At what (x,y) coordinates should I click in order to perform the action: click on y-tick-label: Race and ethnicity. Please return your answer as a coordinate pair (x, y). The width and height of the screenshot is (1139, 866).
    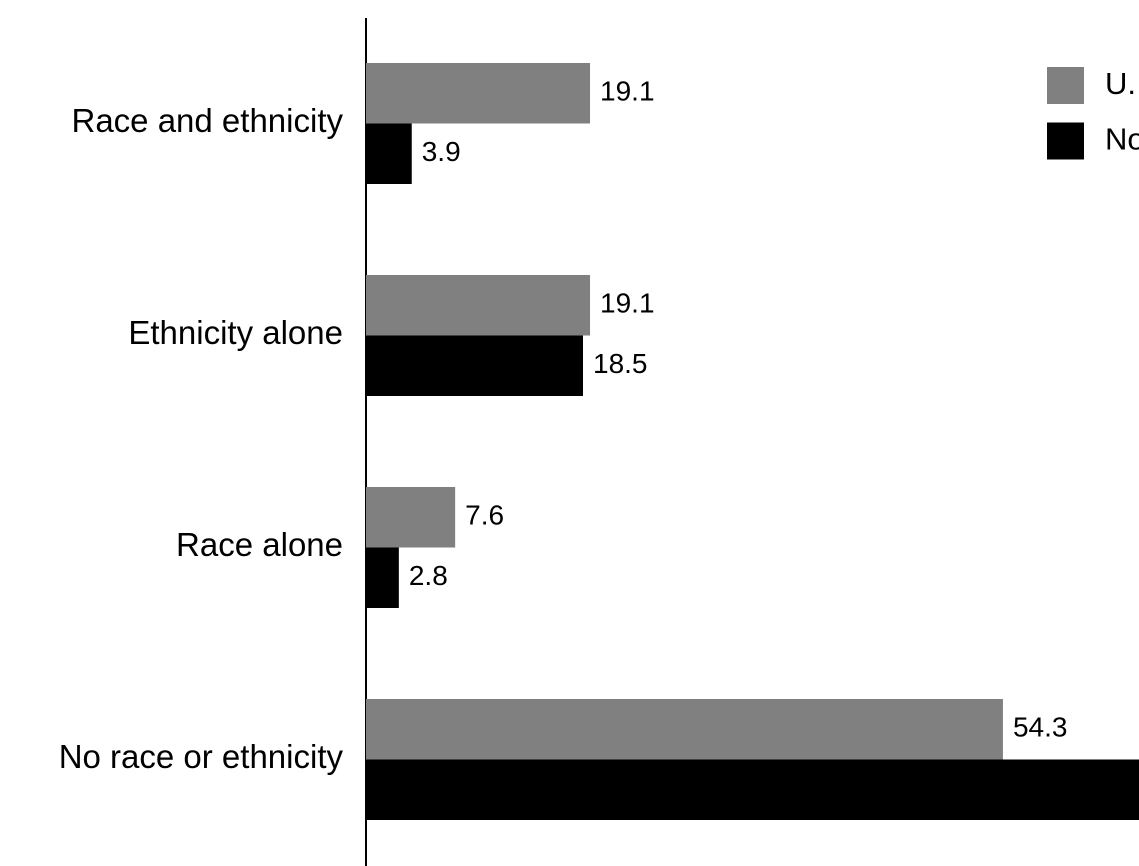
    Looking at the image, I should click on (208, 120).